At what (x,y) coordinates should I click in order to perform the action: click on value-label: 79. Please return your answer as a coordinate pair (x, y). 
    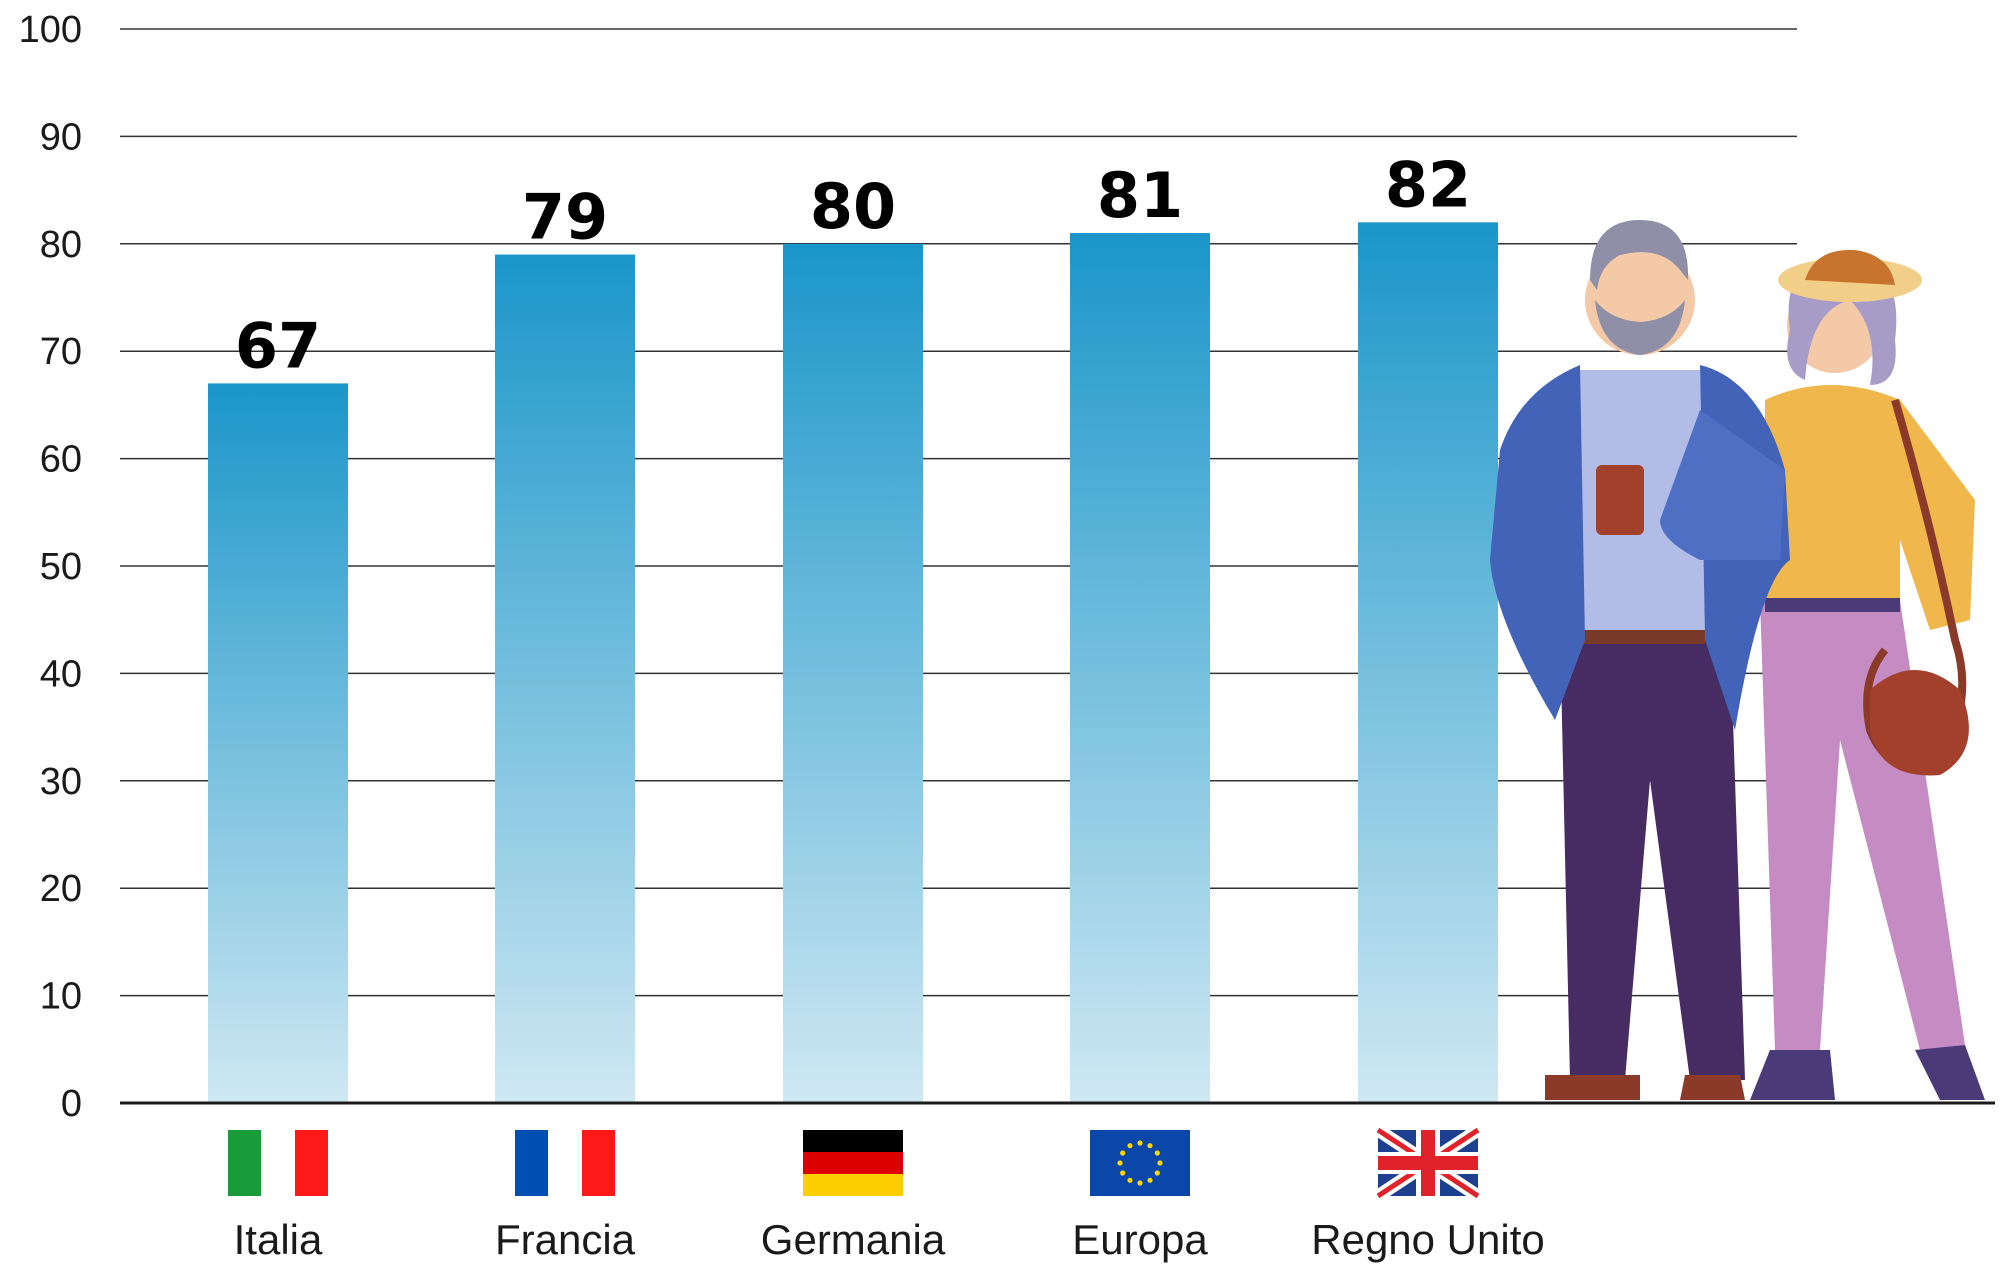
    Looking at the image, I should click on (565, 217).